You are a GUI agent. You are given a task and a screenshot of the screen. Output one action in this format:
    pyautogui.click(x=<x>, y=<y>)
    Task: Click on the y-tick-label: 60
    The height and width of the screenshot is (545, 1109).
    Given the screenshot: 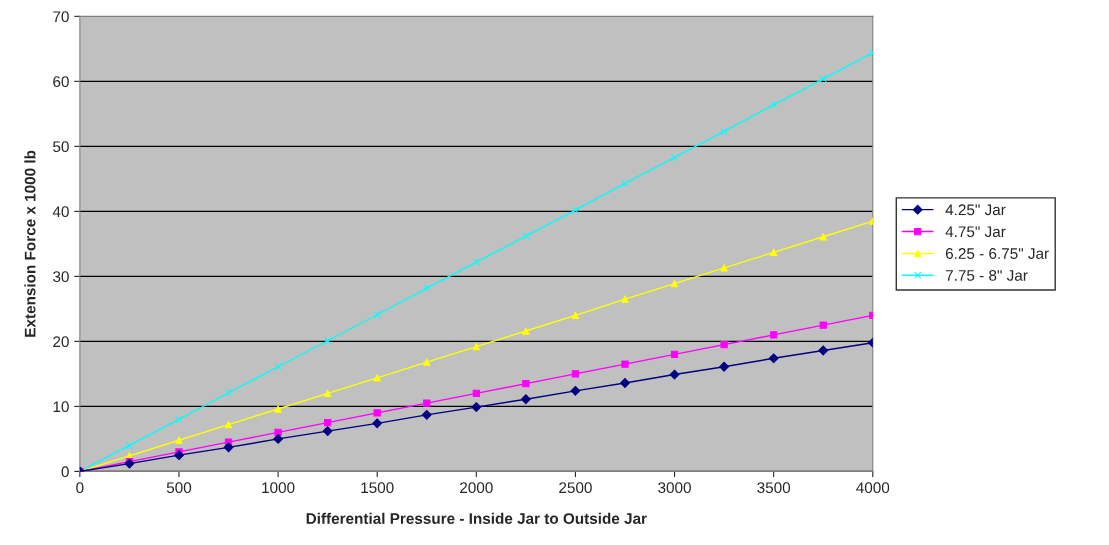 What is the action you would take?
    pyautogui.click(x=61, y=82)
    